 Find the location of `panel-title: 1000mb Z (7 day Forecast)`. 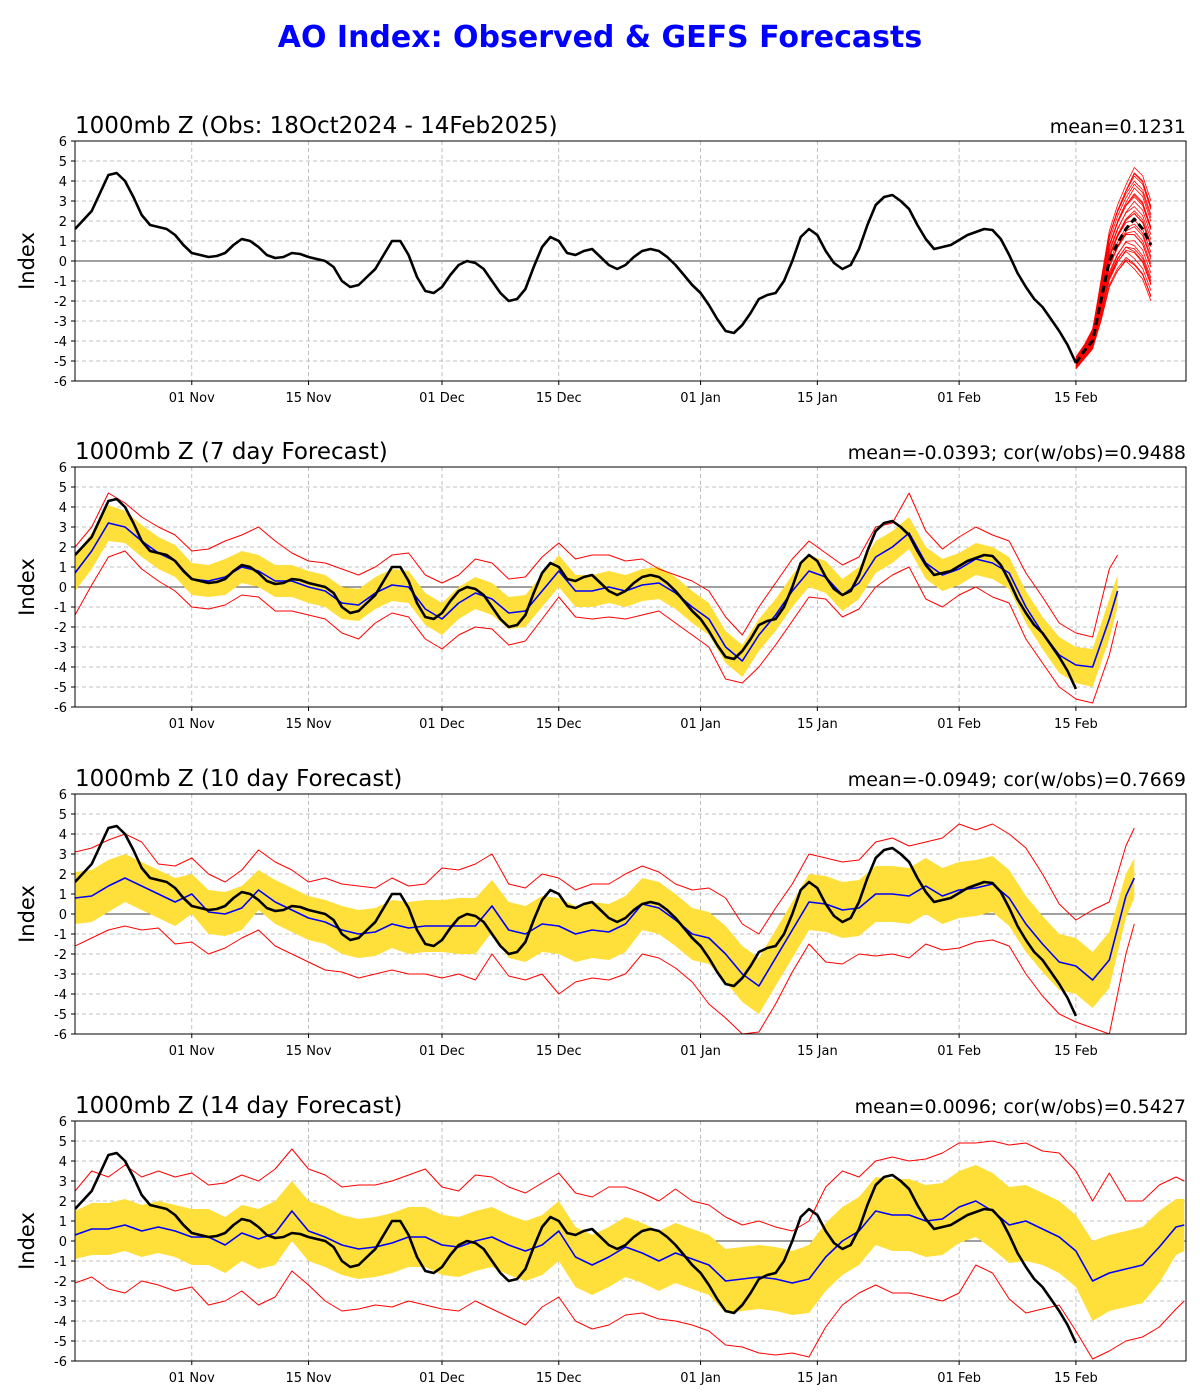

panel-title: 1000mb Z (7 day Forecast) is located at coordinates (231, 452).